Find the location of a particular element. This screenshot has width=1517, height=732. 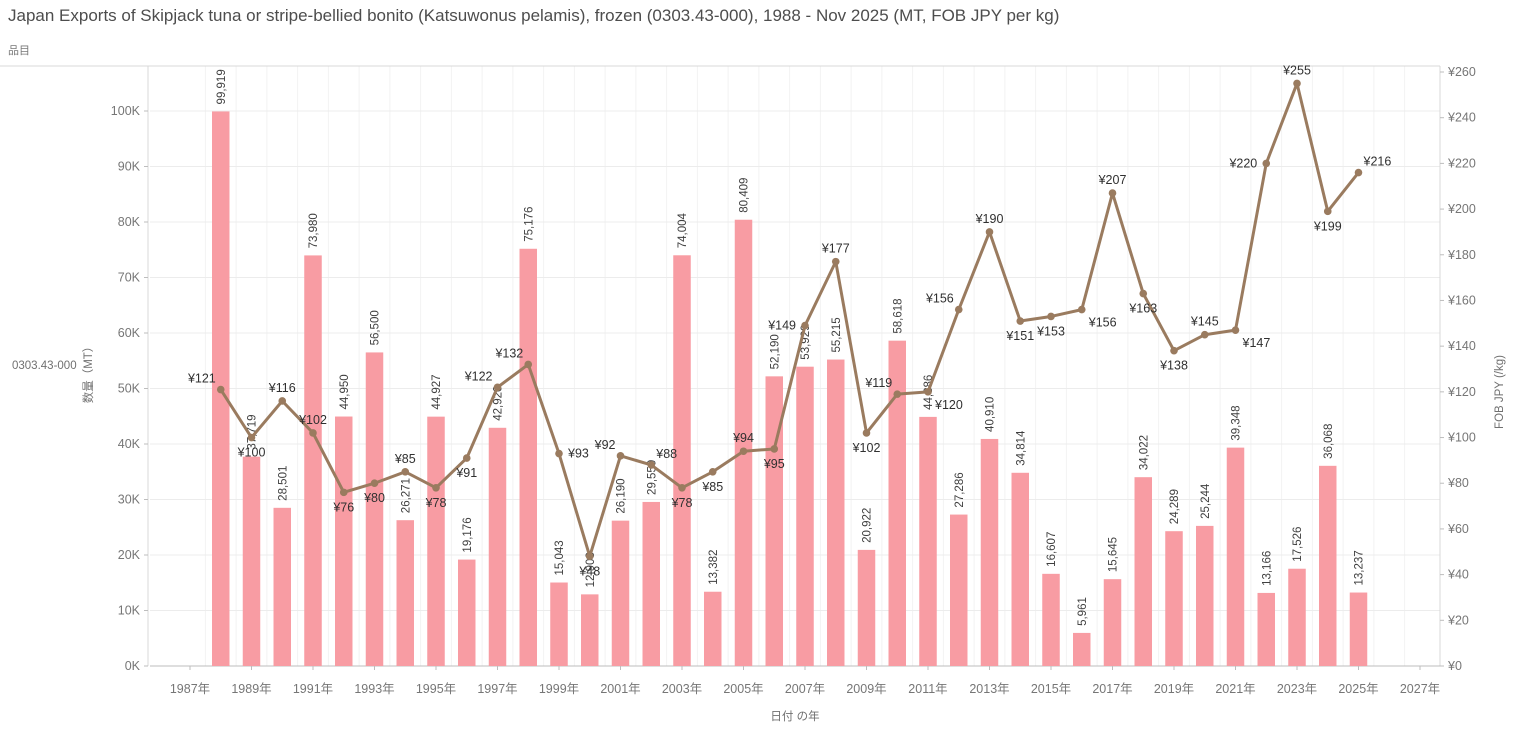

bar-2024 is located at coordinates (1328, 565).